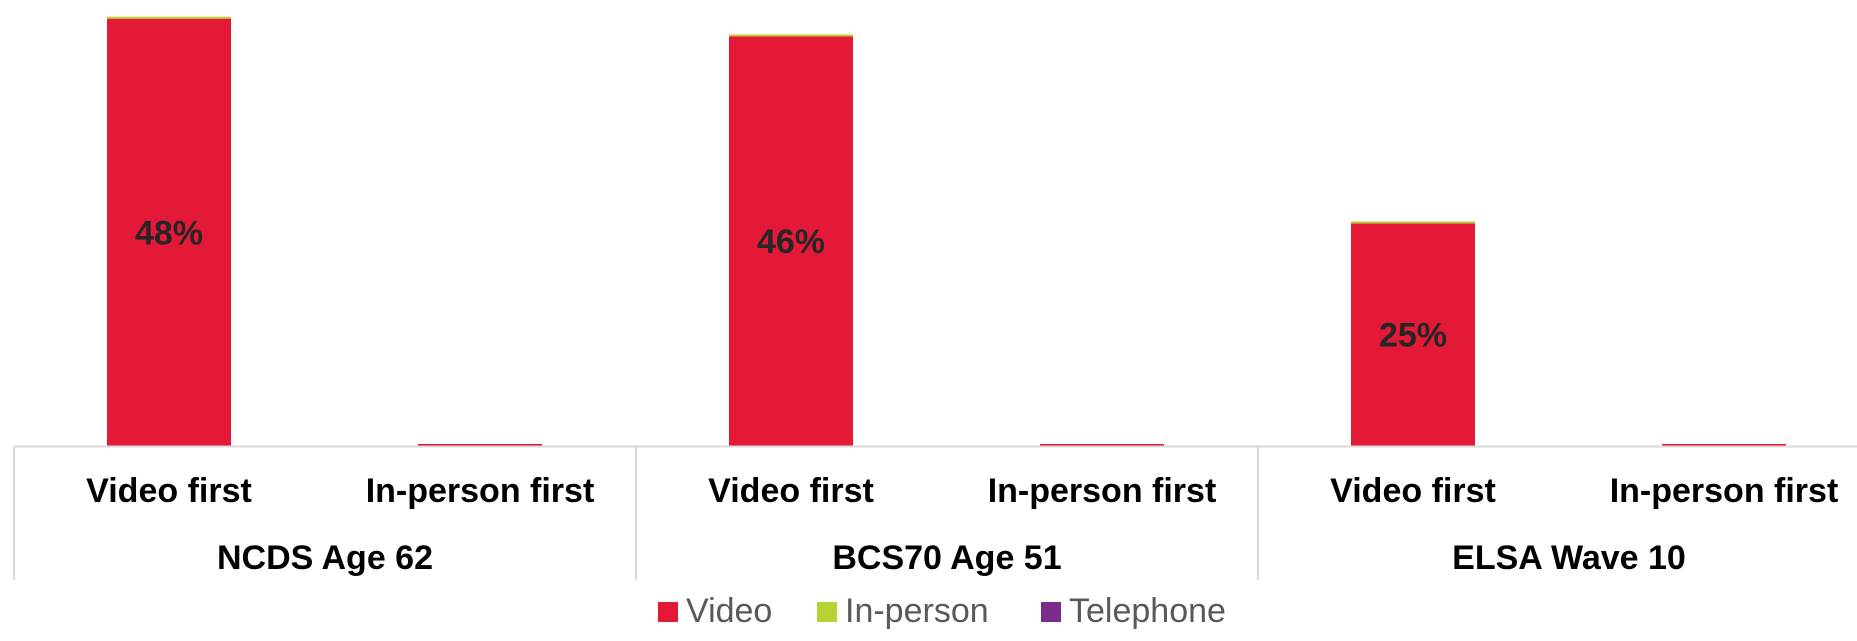  I want to click on group-label-3: ELSA Wave 10, so click(1569, 558).